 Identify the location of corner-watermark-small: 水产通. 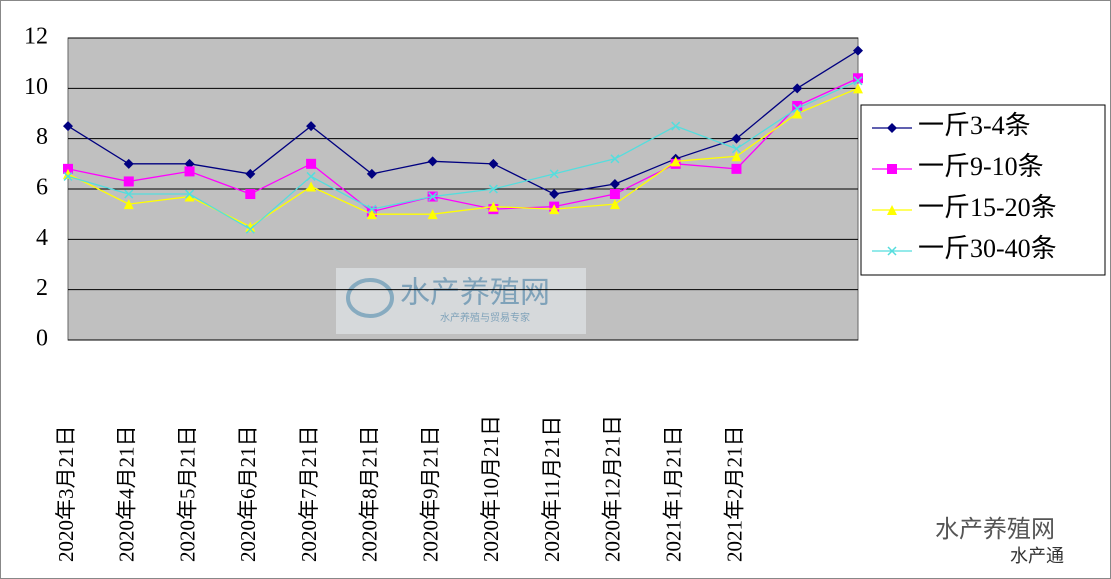
(1037, 556).